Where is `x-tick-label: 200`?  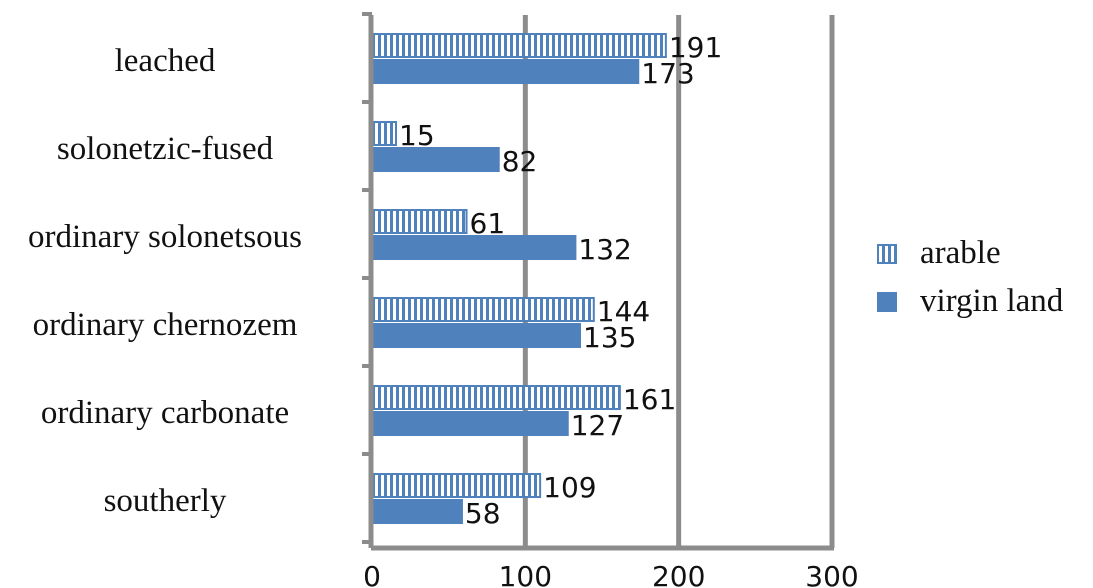
x-tick-label: 200 is located at coordinates (678, 574).